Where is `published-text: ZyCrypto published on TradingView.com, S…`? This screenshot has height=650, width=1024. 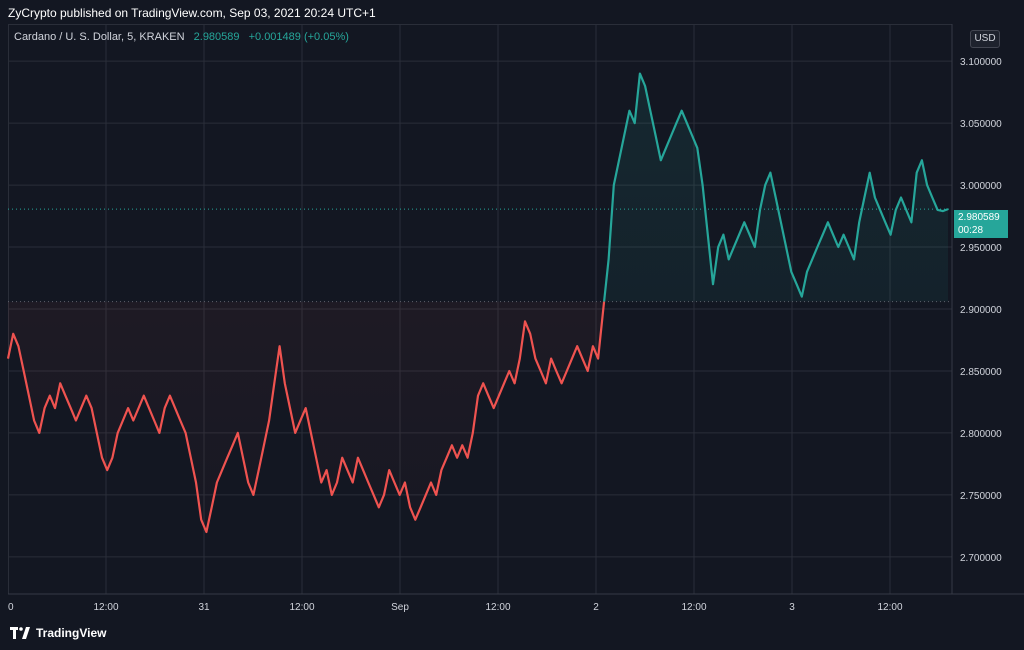
published-text: ZyCrypto published on TradingView.com, S… is located at coordinates (192, 13).